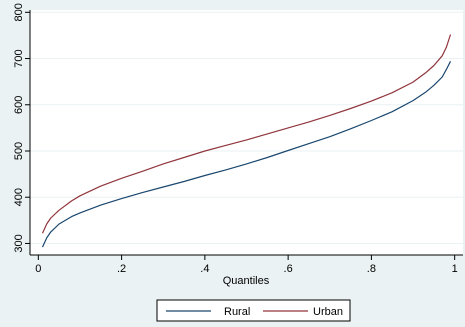  What do you see at coordinates (19, 105) in the screenshot?
I see `y-tick-label: 600` at bounding box center [19, 105].